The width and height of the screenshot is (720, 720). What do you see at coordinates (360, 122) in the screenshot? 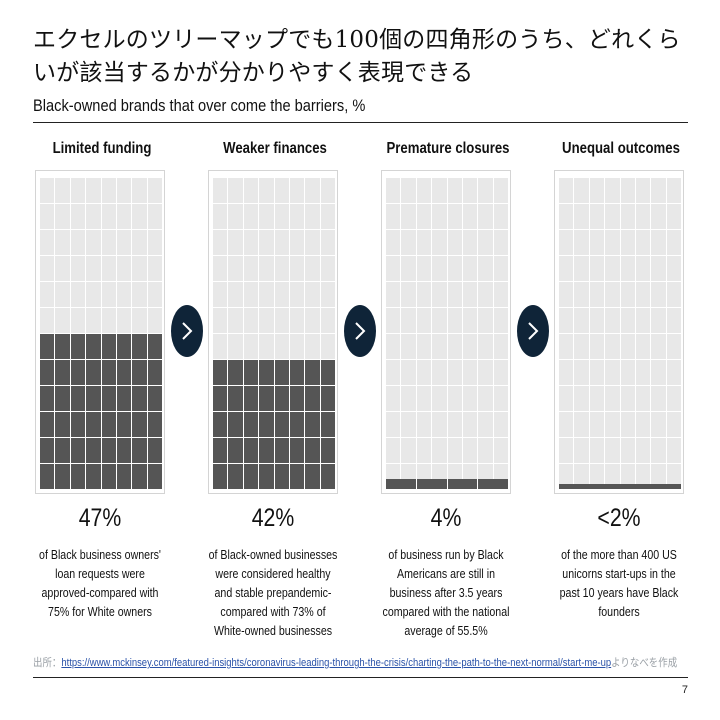
I see `top-divider` at bounding box center [360, 122].